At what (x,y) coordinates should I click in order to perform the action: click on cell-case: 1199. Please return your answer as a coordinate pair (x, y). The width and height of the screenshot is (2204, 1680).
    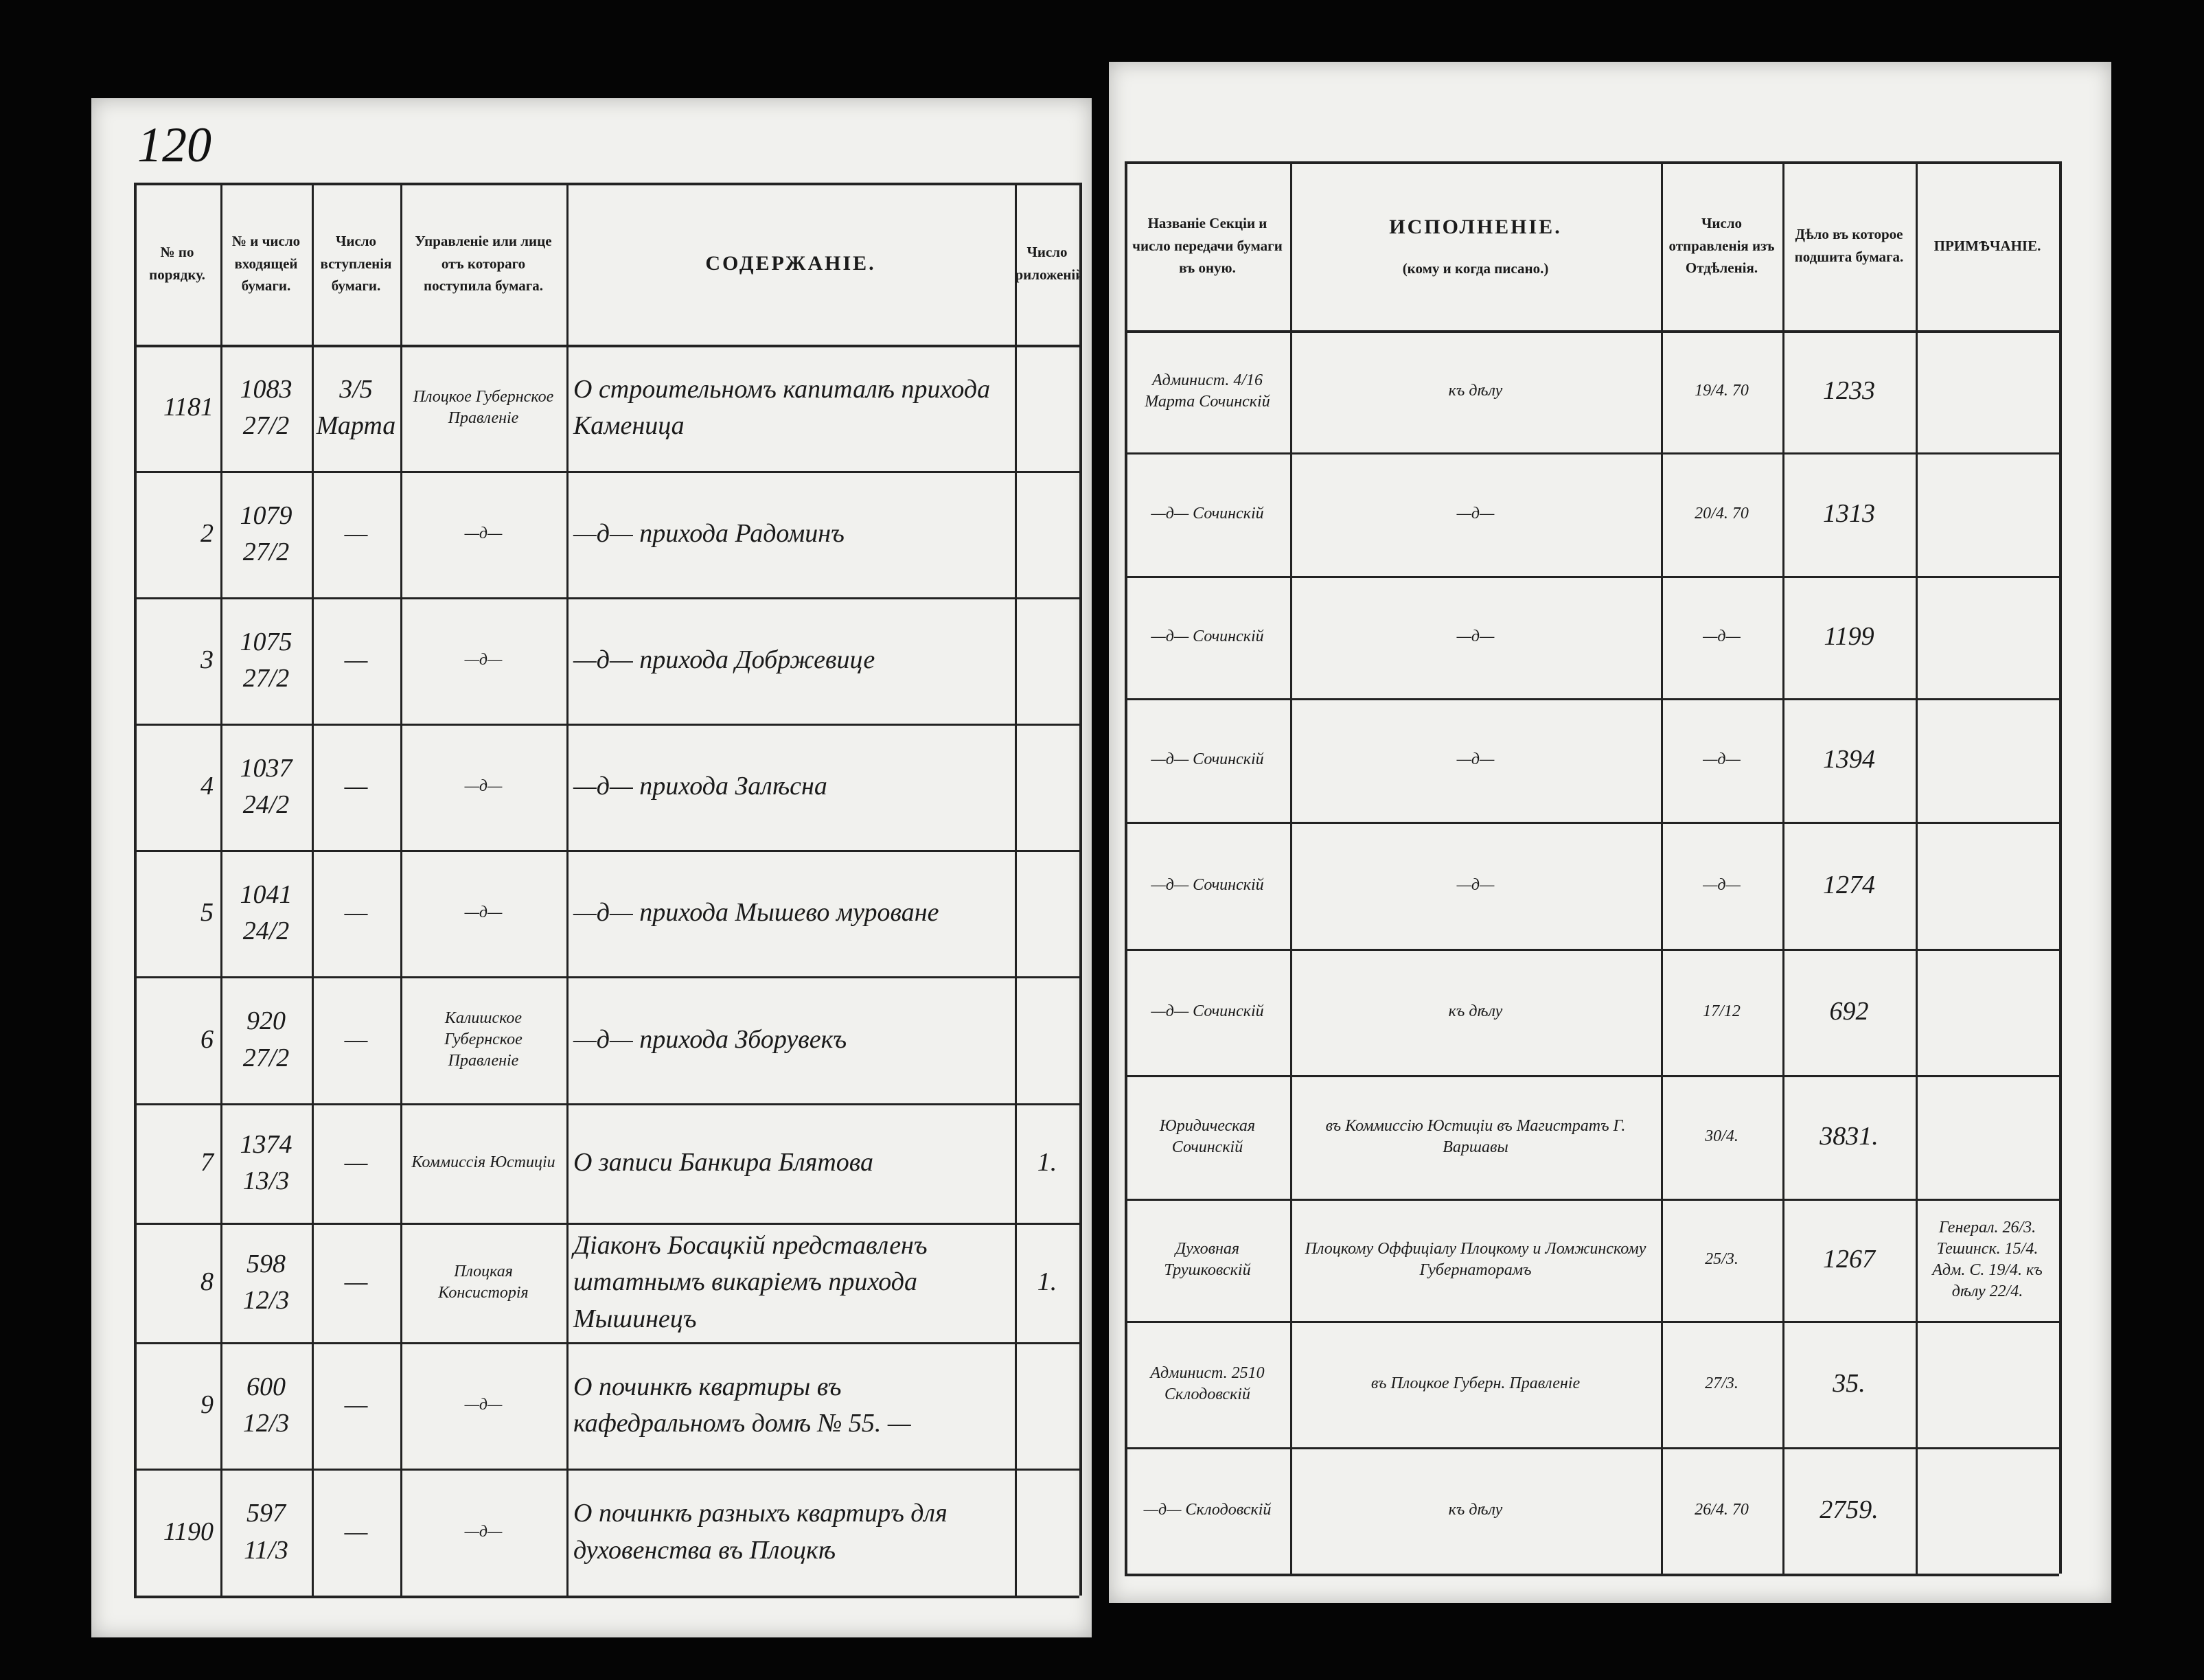
    Looking at the image, I should click on (1849, 637).